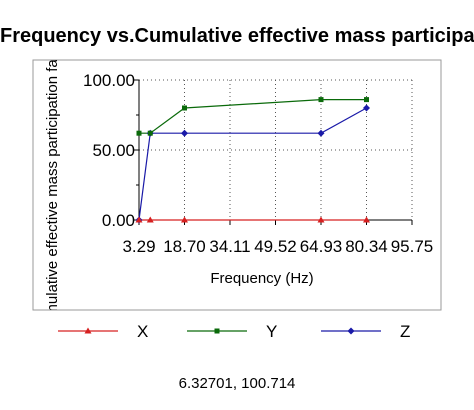  Describe the element at coordinates (271, 331) in the screenshot. I see `legend-label-y: Y` at that location.